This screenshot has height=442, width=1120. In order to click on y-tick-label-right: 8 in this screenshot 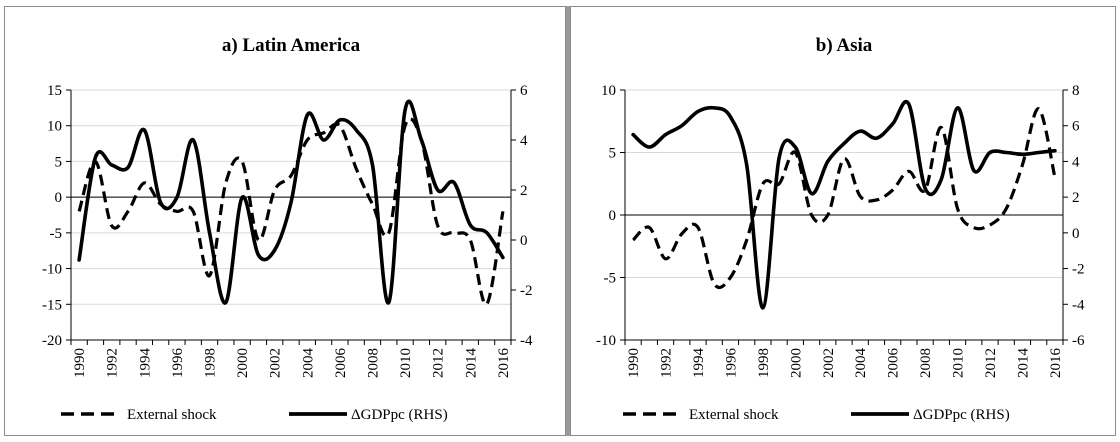, I will do `click(1076, 91)`.